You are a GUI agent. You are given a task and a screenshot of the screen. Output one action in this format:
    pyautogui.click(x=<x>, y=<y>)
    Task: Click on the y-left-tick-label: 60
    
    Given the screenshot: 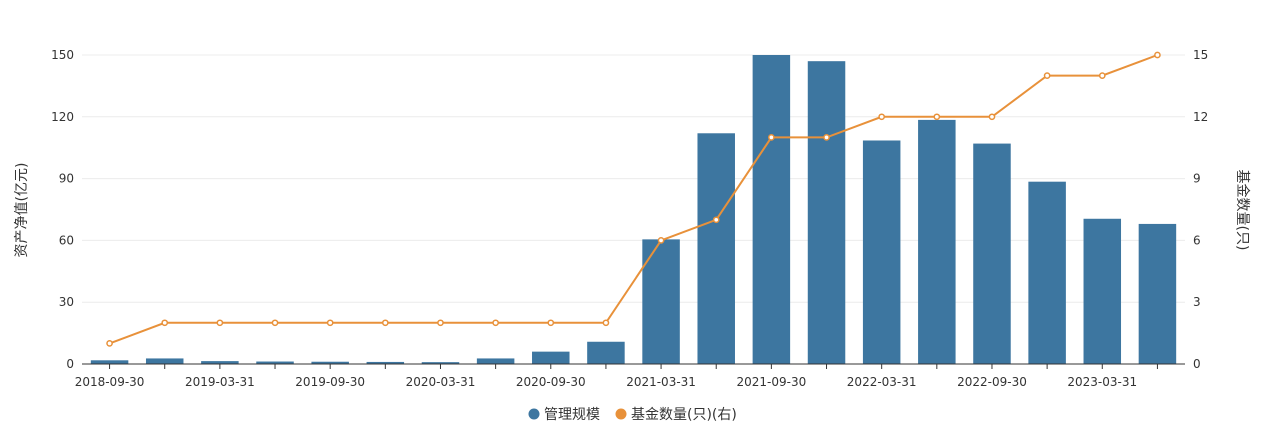 What is the action you would take?
    pyautogui.click(x=66, y=240)
    